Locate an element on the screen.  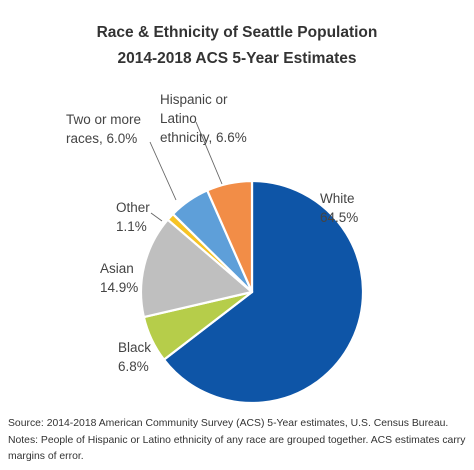
slice-label-other: Other 1.1% is located at coordinates (133, 217).